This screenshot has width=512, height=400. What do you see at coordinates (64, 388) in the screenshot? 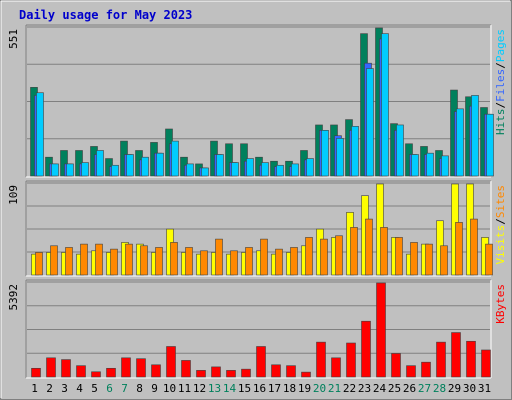
I see `day-label-3: 3` at bounding box center [64, 388].